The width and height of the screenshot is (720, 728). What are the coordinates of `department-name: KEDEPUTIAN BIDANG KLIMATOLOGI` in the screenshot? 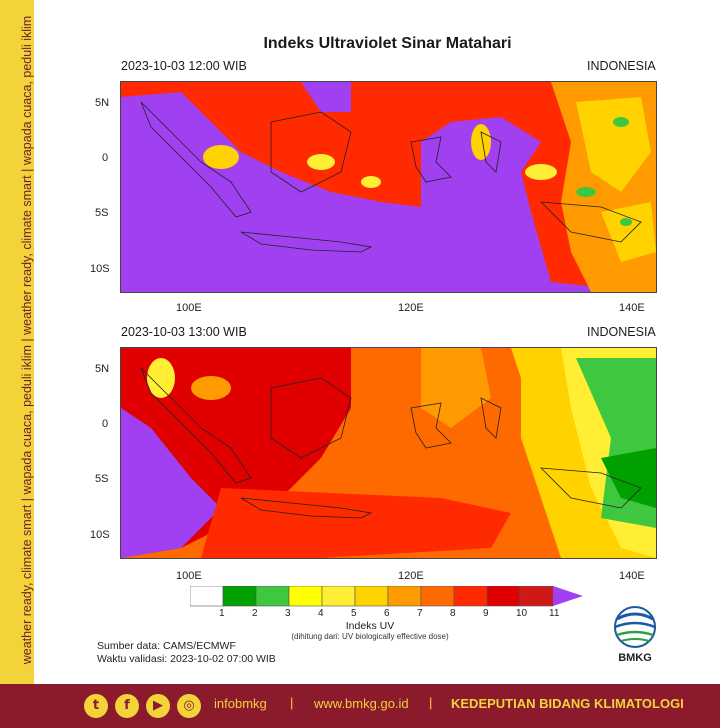 It's located at (567, 703).